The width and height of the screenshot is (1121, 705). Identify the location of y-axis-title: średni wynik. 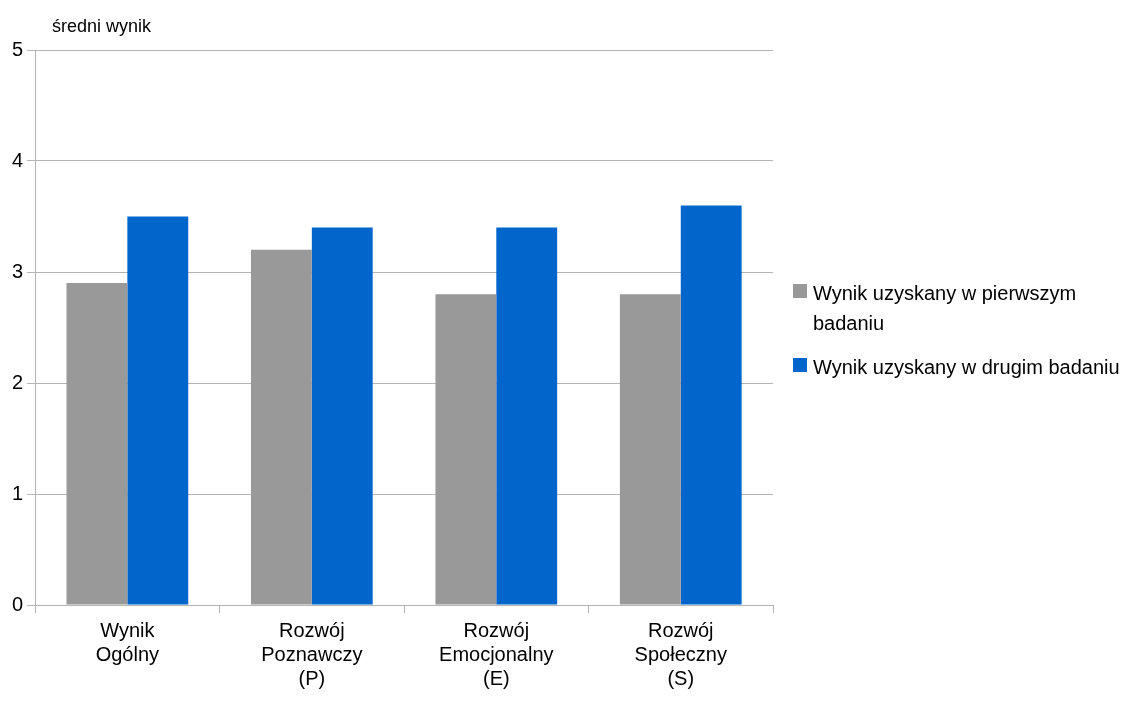
(102, 26).